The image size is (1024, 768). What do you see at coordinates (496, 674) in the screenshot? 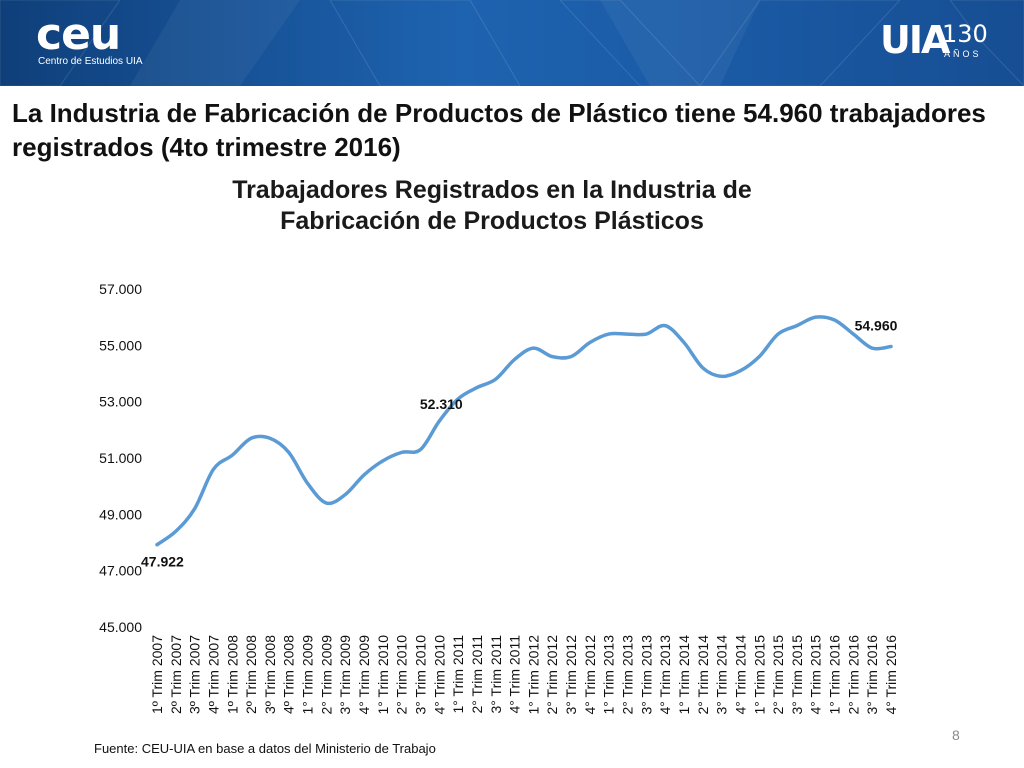
I see `x-tick-label: 3° Trim 2011` at bounding box center [496, 674].